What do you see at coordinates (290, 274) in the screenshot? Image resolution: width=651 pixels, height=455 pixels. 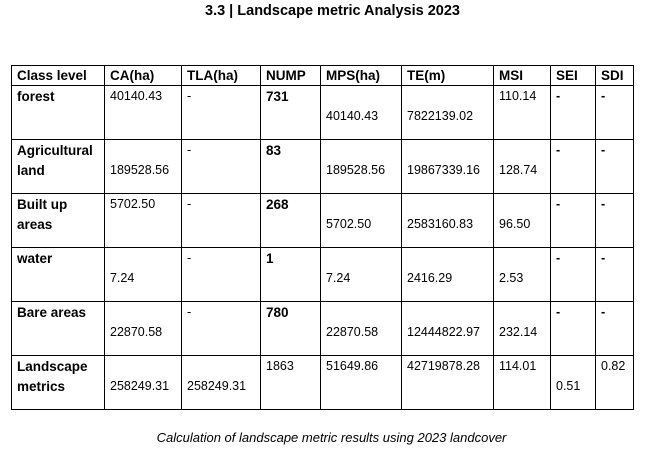 I see `nump-cell: 1` at bounding box center [290, 274].